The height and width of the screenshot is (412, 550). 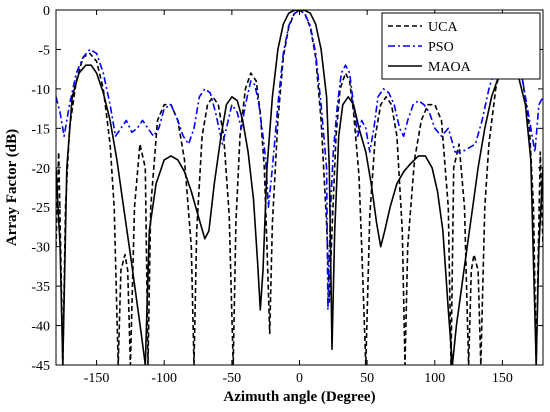 What do you see at coordinates (40, 90) in the screenshot?
I see `y-tick-label: -10` at bounding box center [40, 90].